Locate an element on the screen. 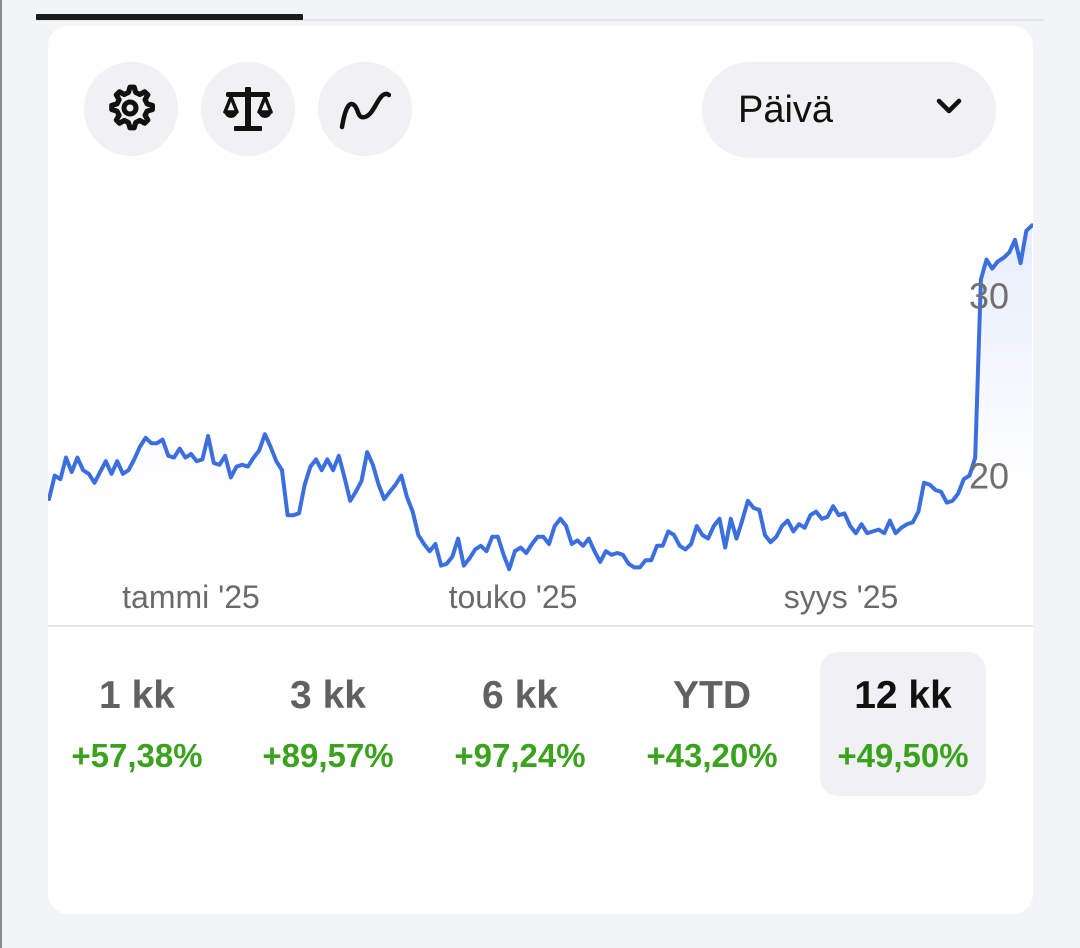 The height and width of the screenshot is (948, 1080). x-tick-label: syys '25 is located at coordinates (841, 597).